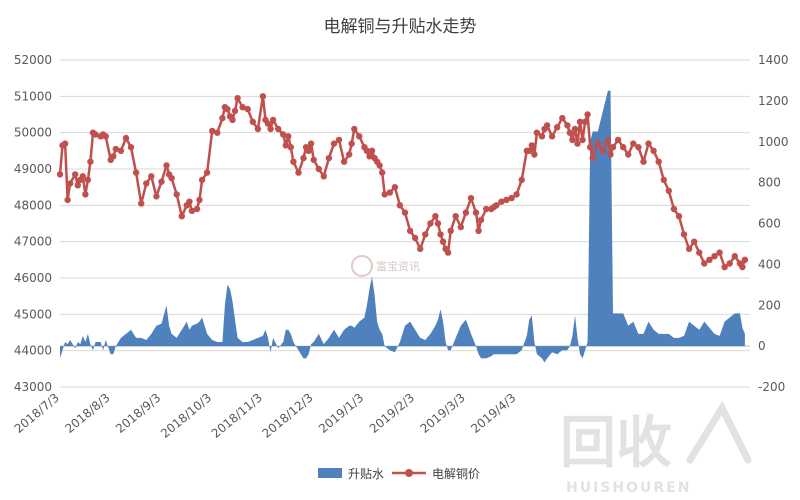 The height and width of the screenshot is (500, 800). I want to click on y-left-tick-label: 49000, so click(33, 169).